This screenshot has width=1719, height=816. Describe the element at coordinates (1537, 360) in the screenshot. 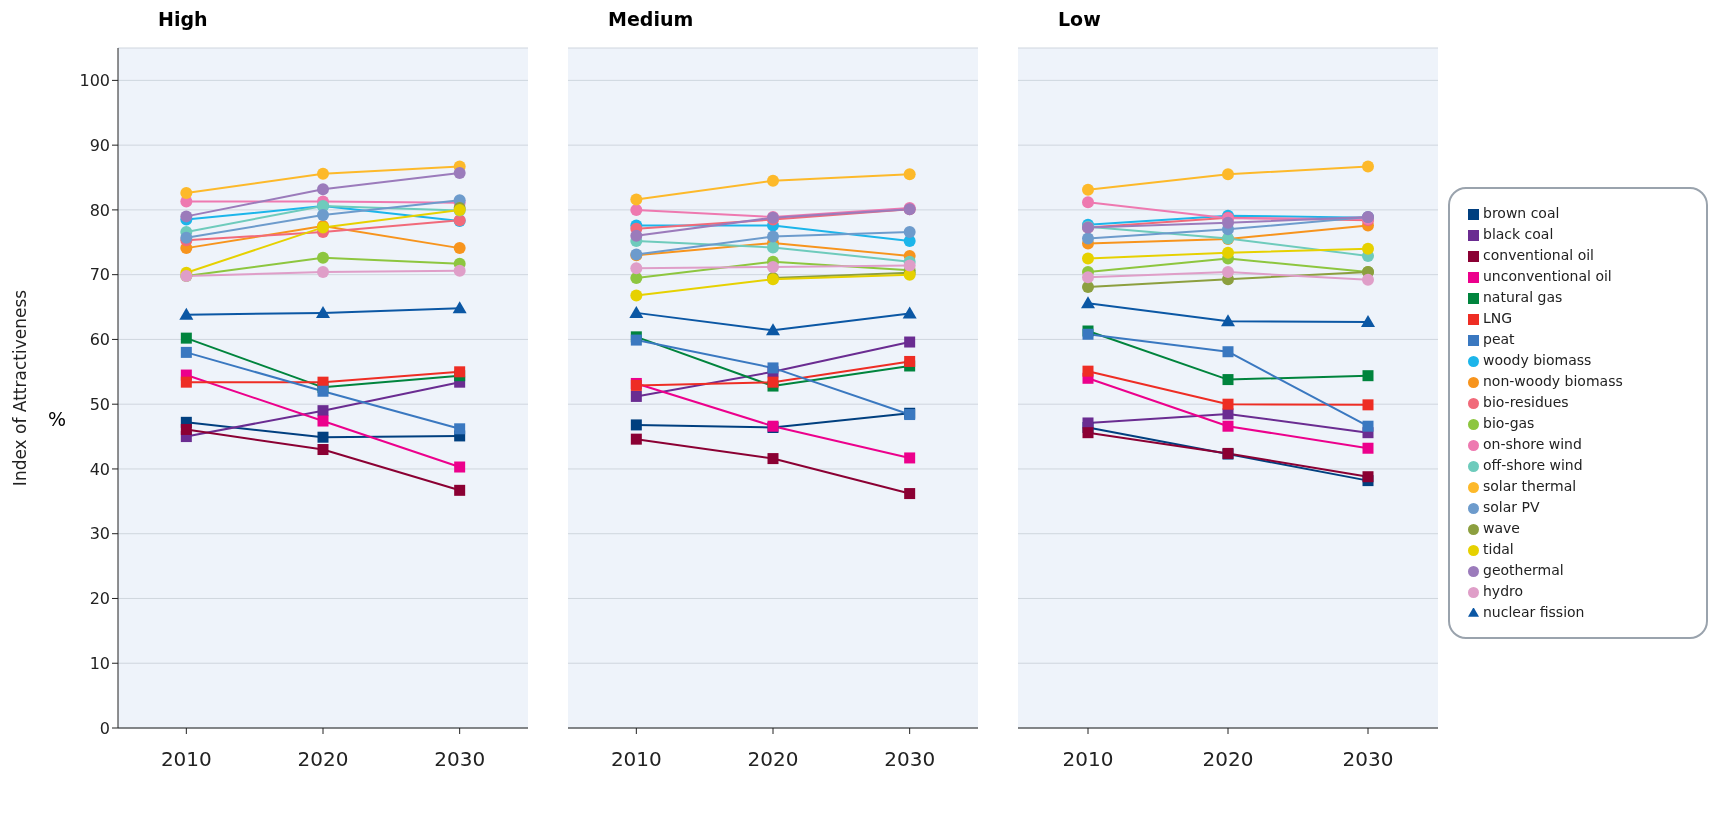

I see `legend-label: woody biomass` at that location.